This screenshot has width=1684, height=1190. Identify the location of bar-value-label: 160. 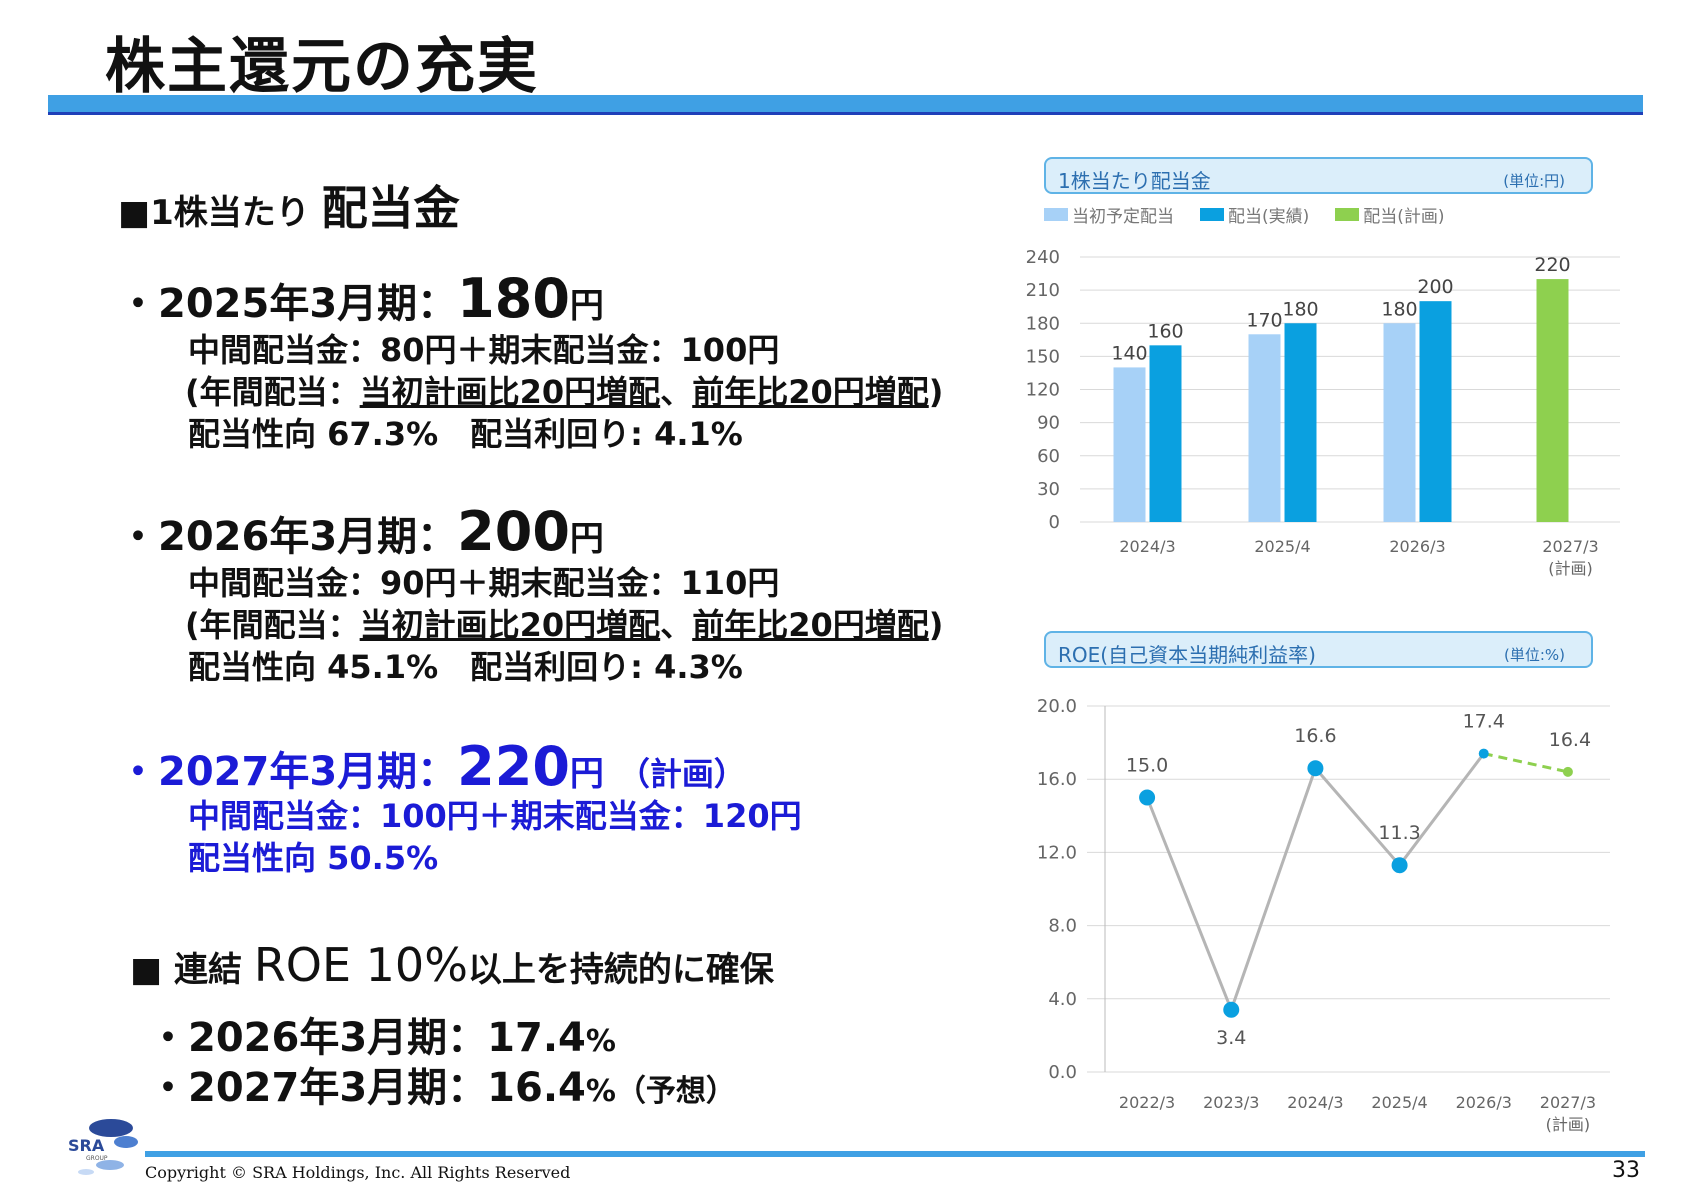
(1165, 331).